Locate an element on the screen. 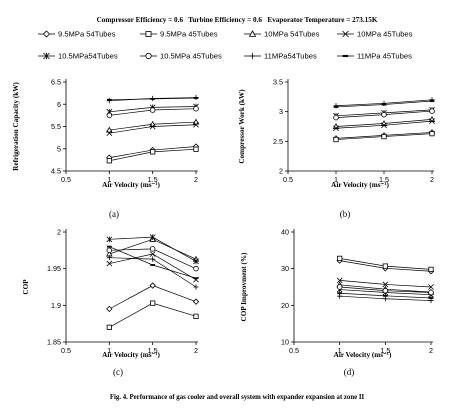 The image size is (474, 409). legend-marker-square is located at coordinates (148, 34).